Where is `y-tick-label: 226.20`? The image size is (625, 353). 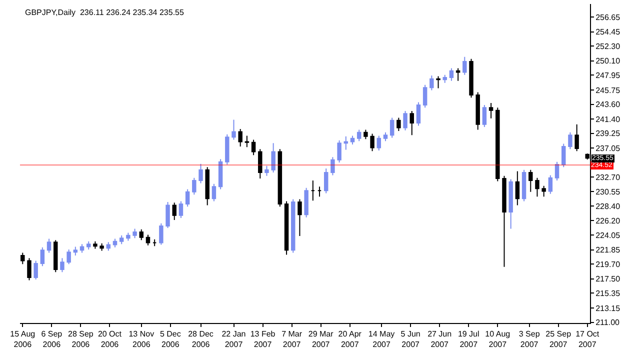
y-tick-label: 226.20 is located at coordinates (608, 221).